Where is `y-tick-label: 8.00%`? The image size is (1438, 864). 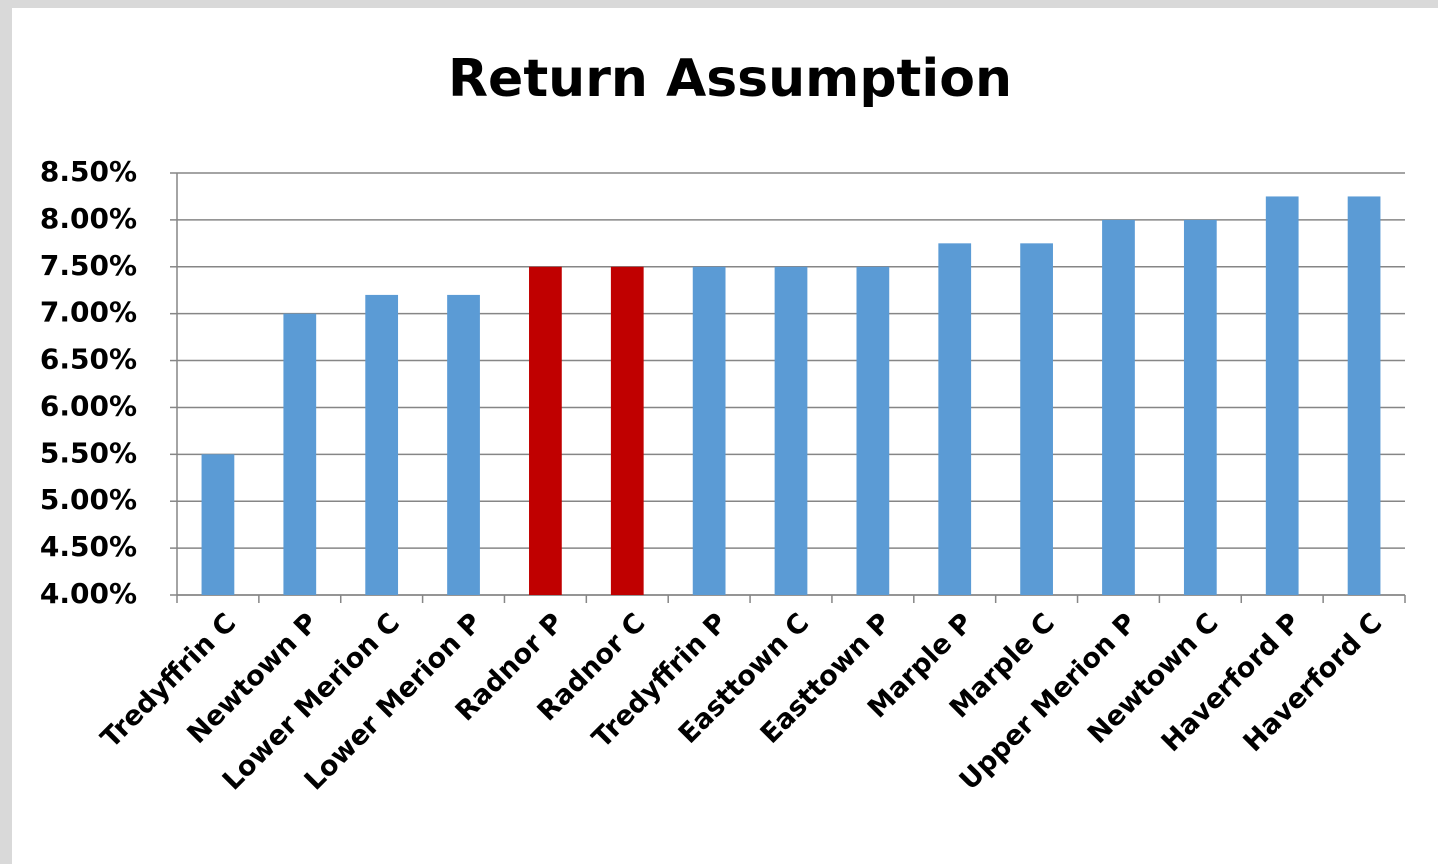 y-tick-label: 8.00% is located at coordinates (88, 218).